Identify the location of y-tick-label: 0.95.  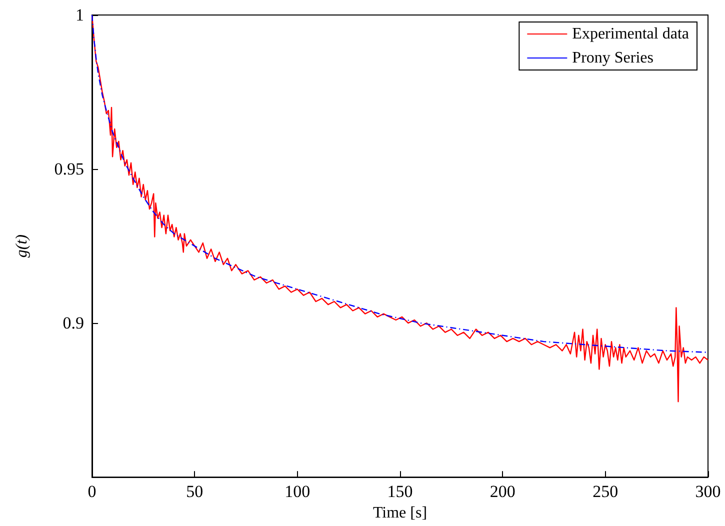
(69, 169).